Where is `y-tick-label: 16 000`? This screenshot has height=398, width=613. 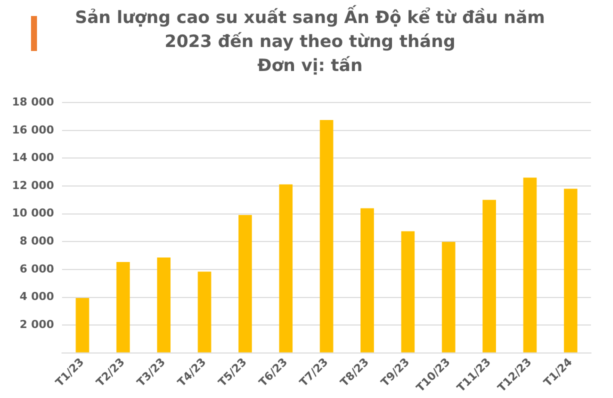 y-tick-label: 16 000 is located at coordinates (33, 129).